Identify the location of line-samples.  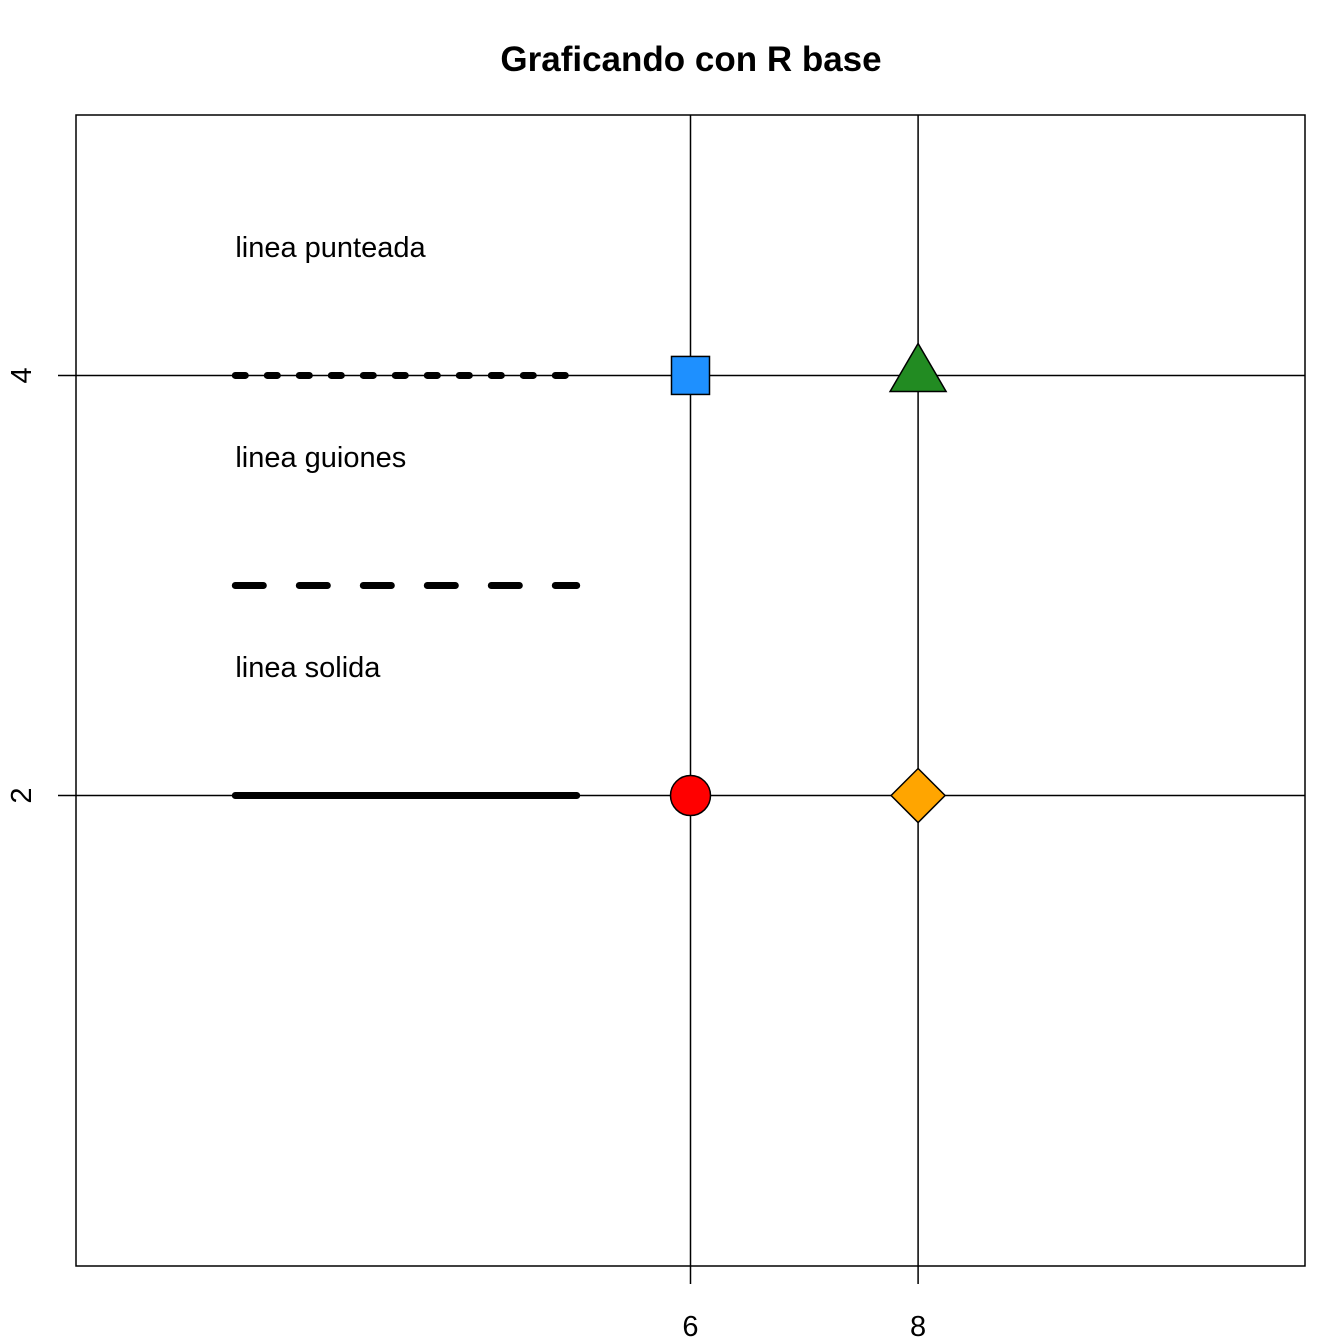
(406, 585).